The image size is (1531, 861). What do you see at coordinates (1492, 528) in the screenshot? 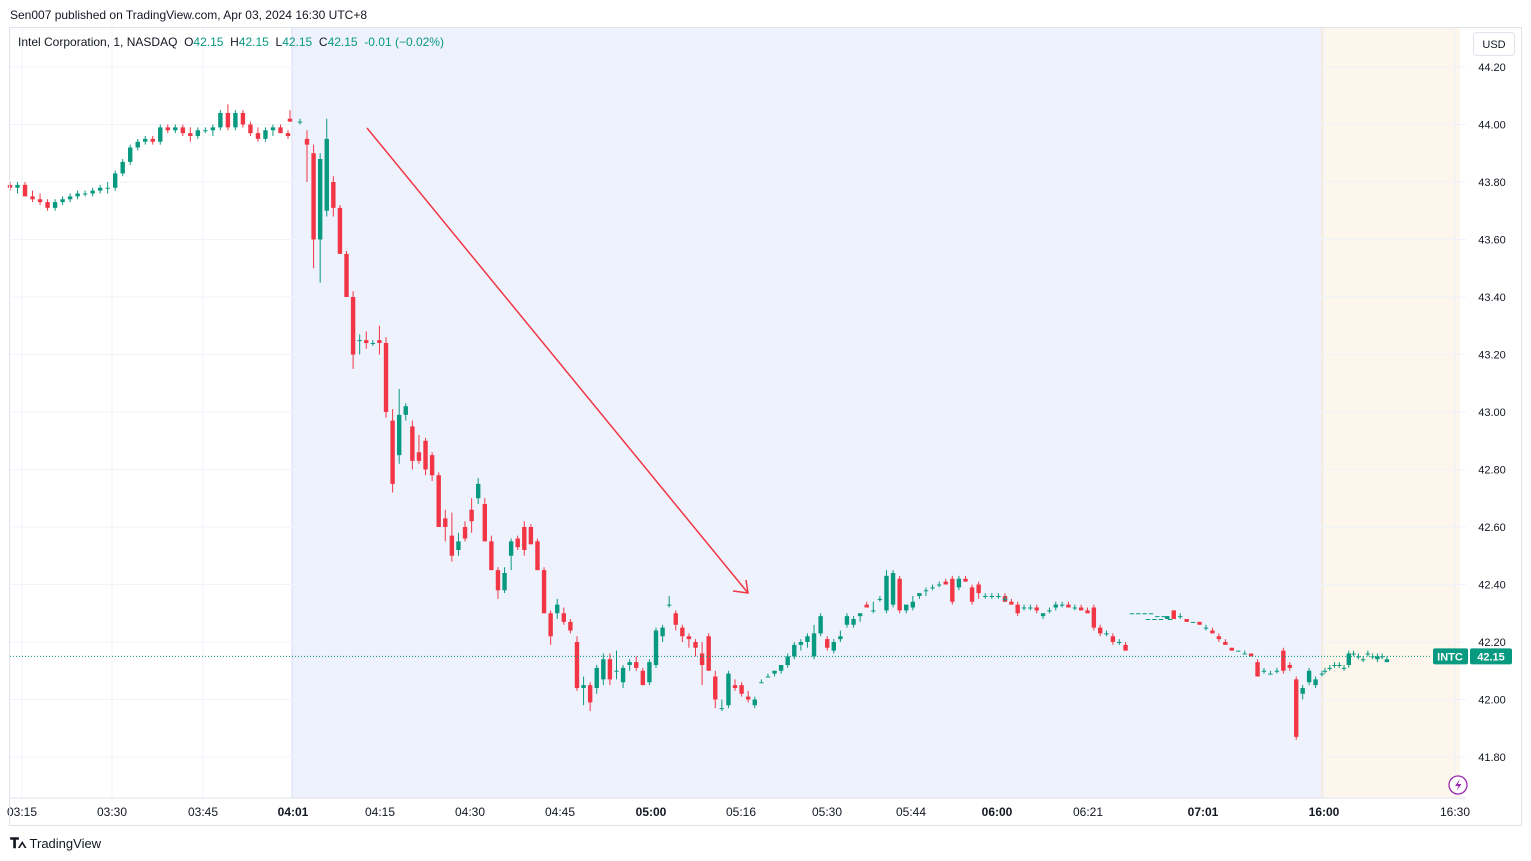
I see `price-tick-label: 42.60` at bounding box center [1492, 528].